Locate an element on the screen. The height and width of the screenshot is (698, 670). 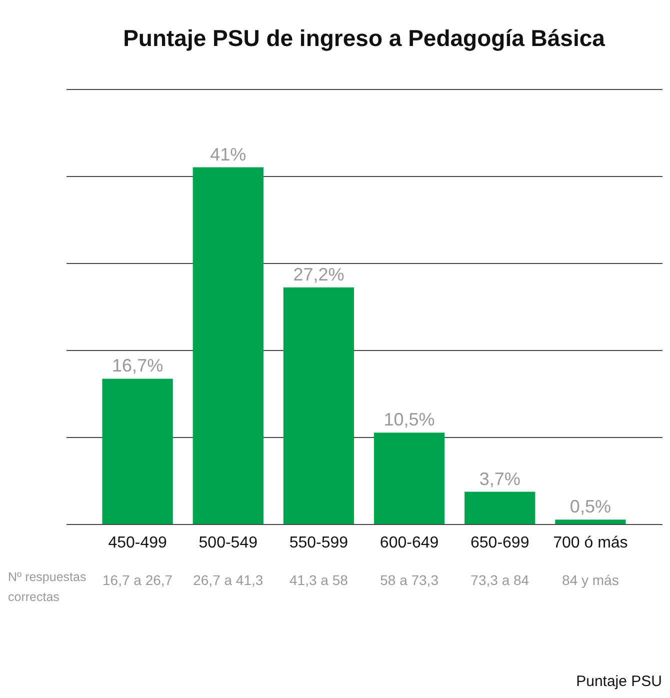
x-tick-label: 500-549 is located at coordinates (228, 543).